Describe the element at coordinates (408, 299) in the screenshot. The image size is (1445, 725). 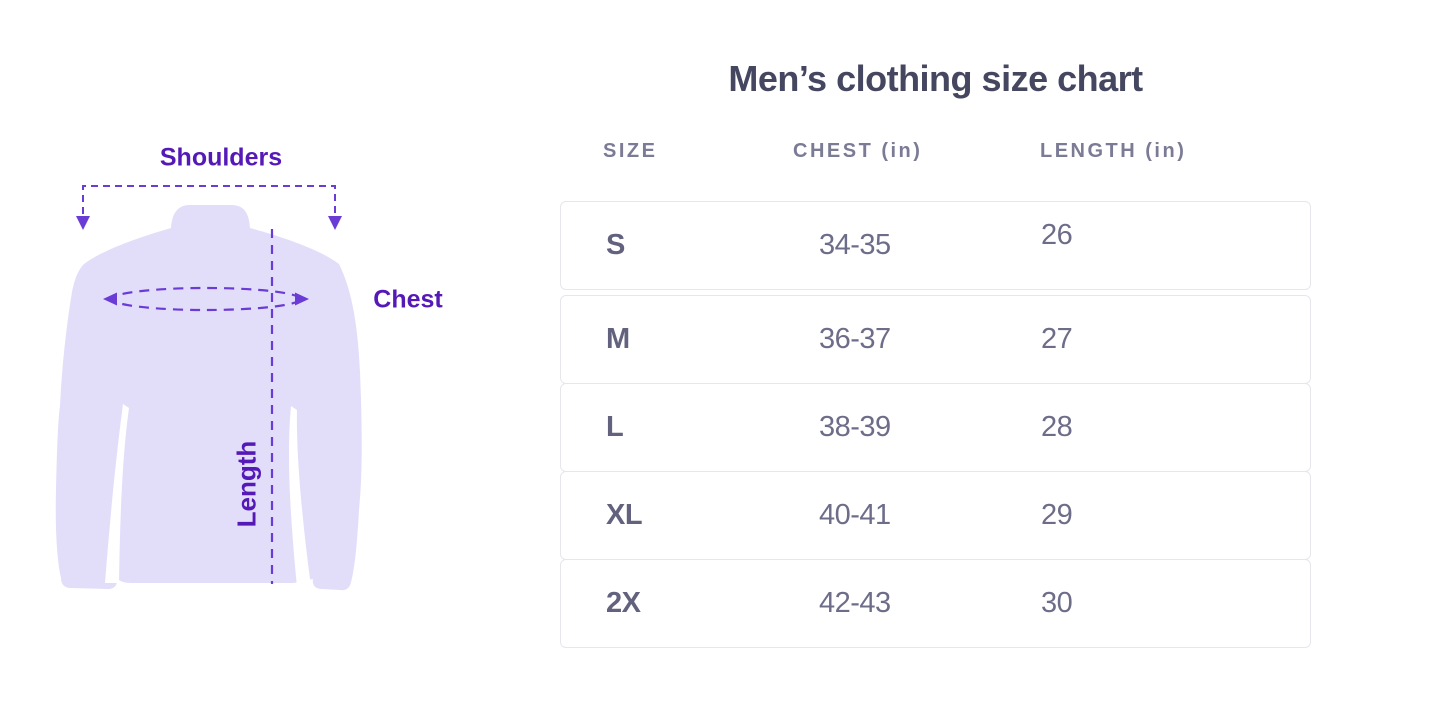
I see `chest-label: Chest` at that location.